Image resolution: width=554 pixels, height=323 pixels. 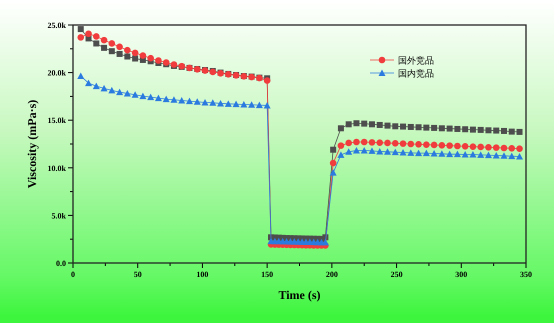 I want to click on legend-label: 国内竞品, so click(x=416, y=73).